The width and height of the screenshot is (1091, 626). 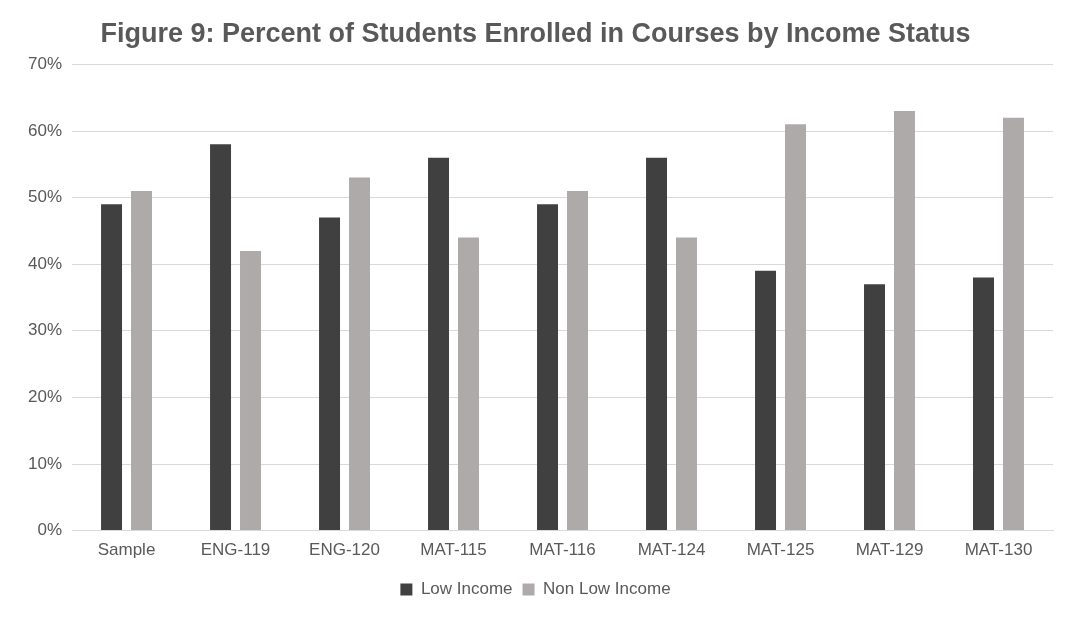 What do you see at coordinates (889, 550) in the screenshot?
I see `x-tick-label: MAT-129` at bounding box center [889, 550].